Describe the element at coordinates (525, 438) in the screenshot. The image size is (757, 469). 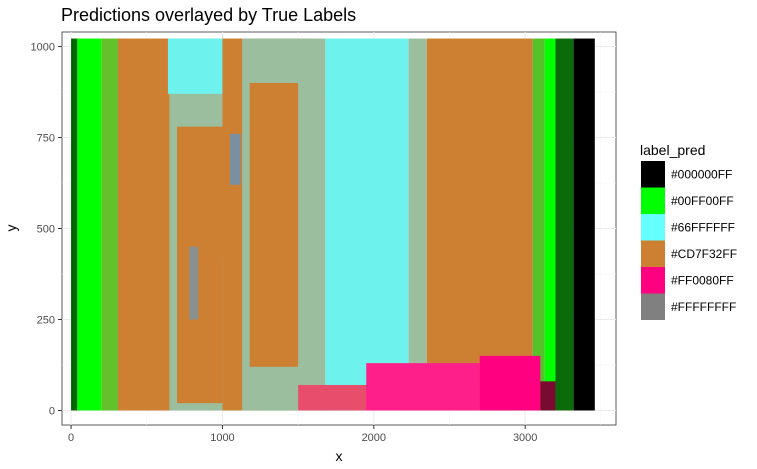
I see `x-tick-label: 3000` at that location.